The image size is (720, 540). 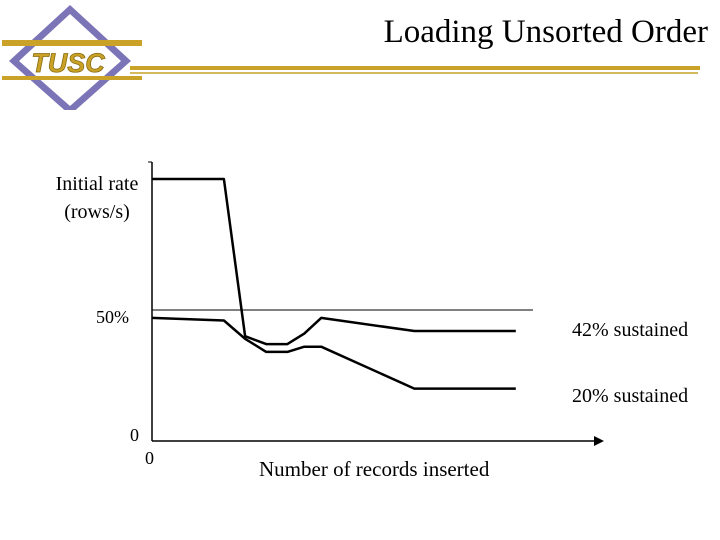 I want to click on tusc-logo: TUSC, so click(x=72, y=57).